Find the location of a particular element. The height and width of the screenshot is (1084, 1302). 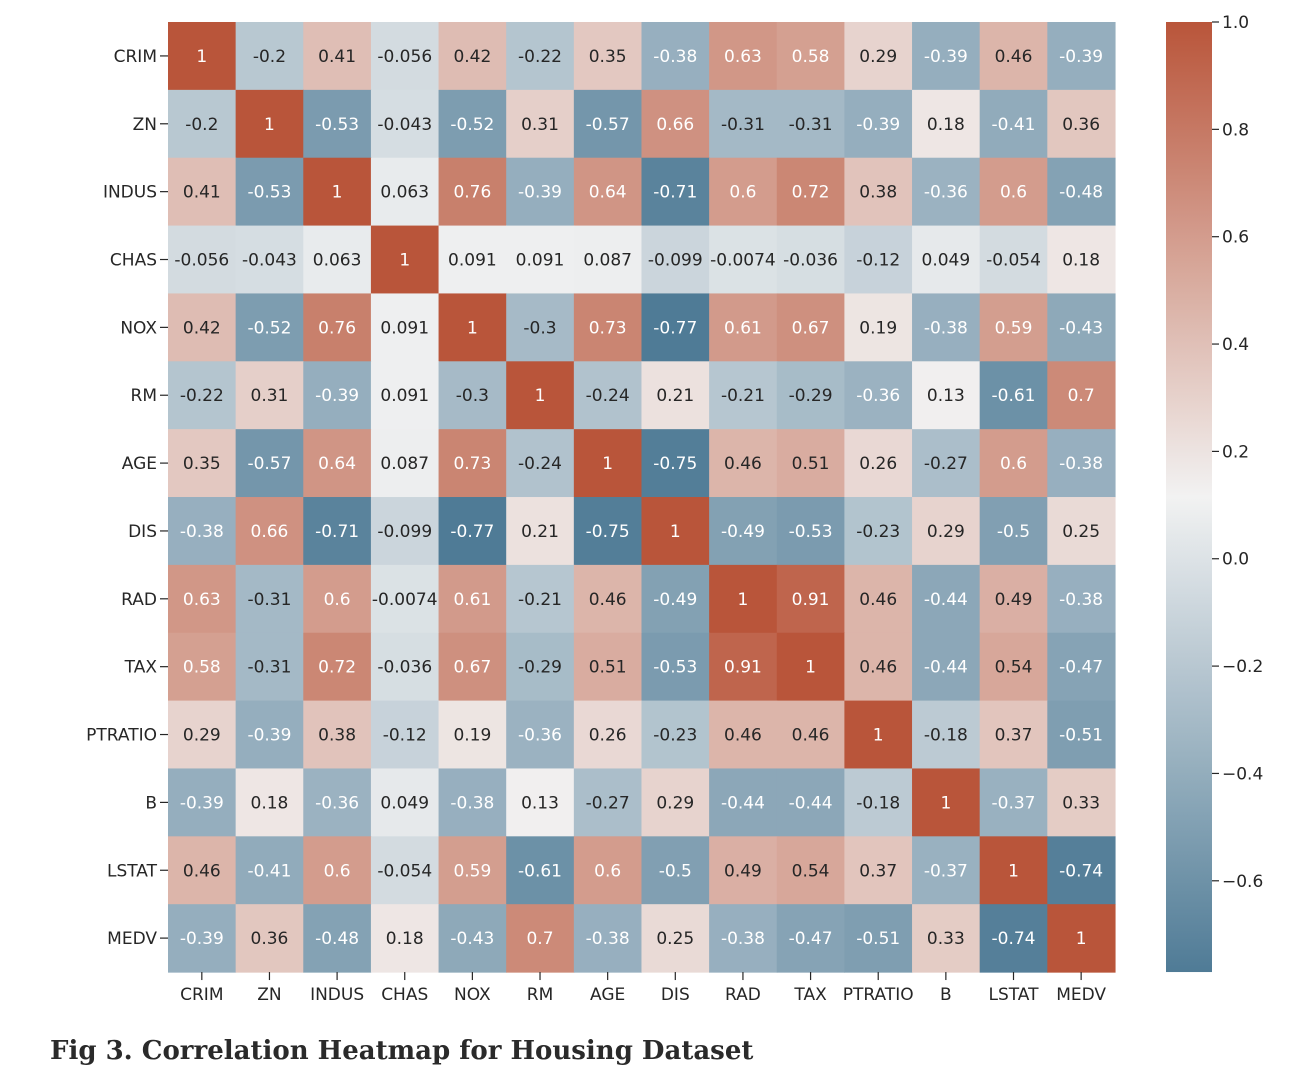

cell-value-label: 0.42 is located at coordinates (202, 328).